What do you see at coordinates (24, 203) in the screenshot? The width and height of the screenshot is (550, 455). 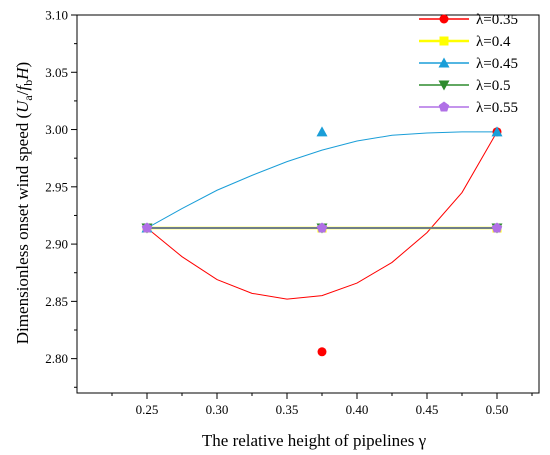 I see `y-axis-title: Dimensionless onset wind speed (Ua/fbH)` at bounding box center [24, 203].